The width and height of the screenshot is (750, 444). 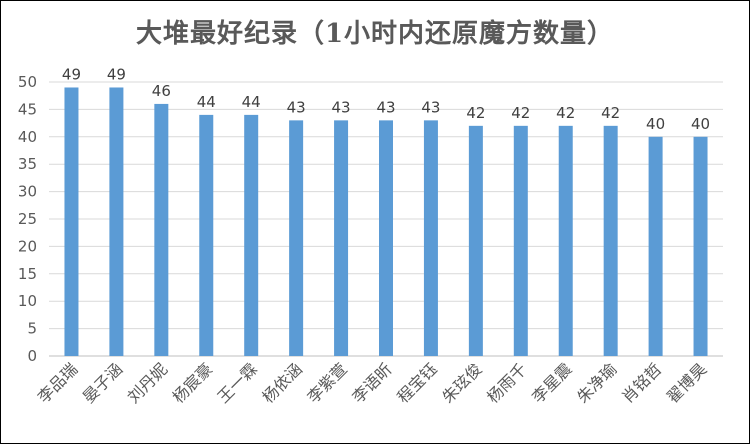 What do you see at coordinates (27, 109) in the screenshot?
I see `y-tick-label: 45` at bounding box center [27, 109].